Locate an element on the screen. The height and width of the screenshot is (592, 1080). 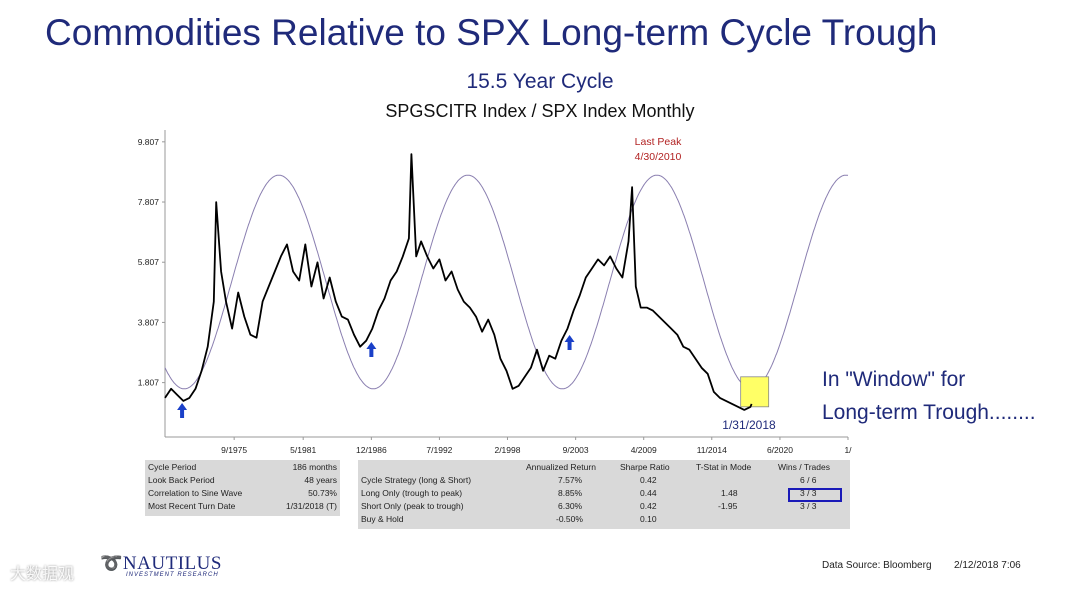
stat-label: Cycle Period is located at coordinates (172, 467).